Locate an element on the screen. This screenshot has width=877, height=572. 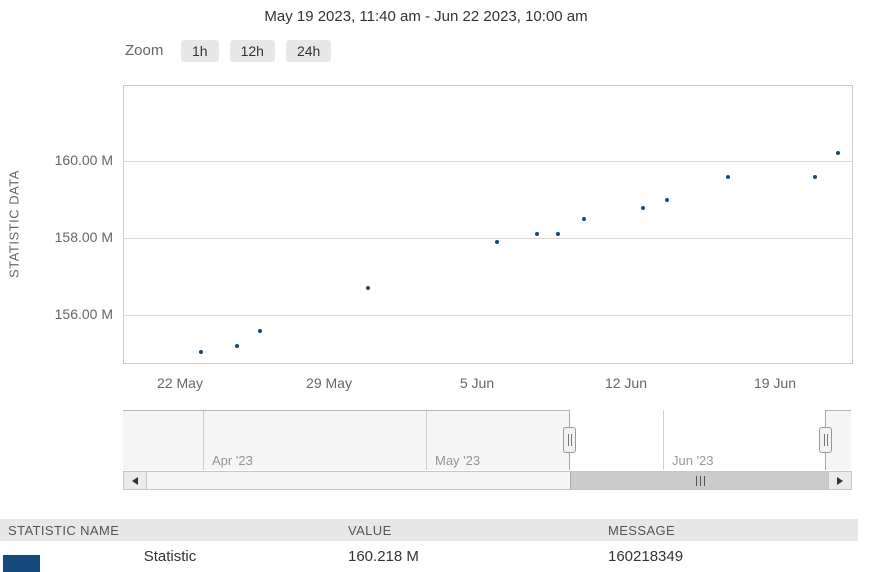
scrollbar-left-button is located at coordinates (135, 480).